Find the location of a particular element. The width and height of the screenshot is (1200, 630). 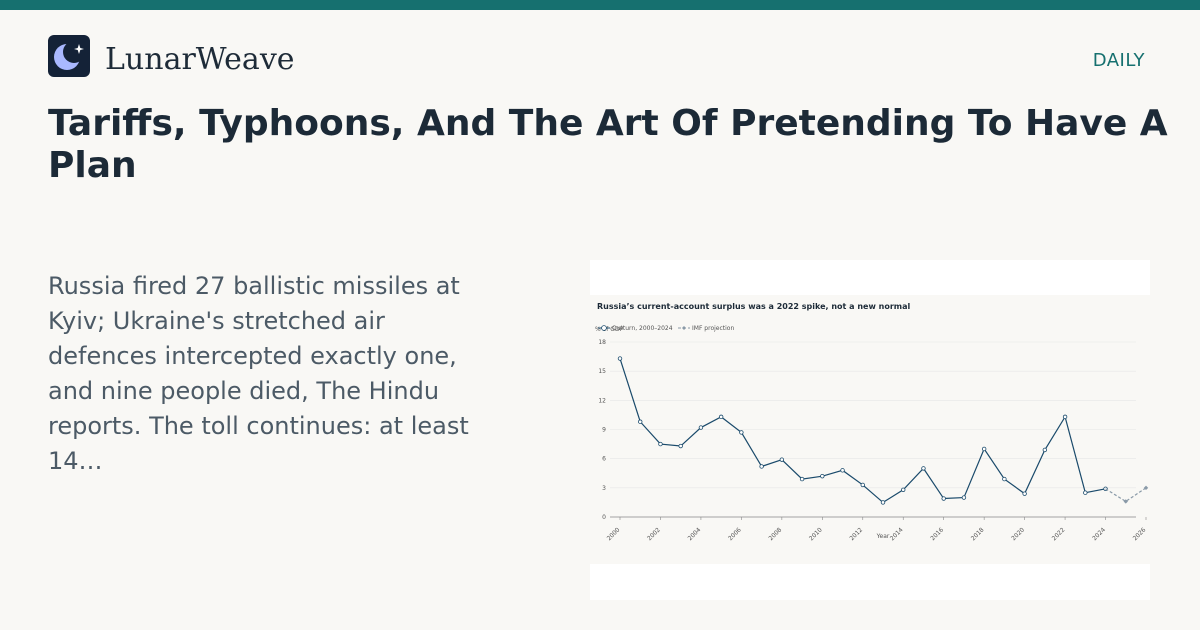

brand-name: LunarWeave is located at coordinates (200, 59).